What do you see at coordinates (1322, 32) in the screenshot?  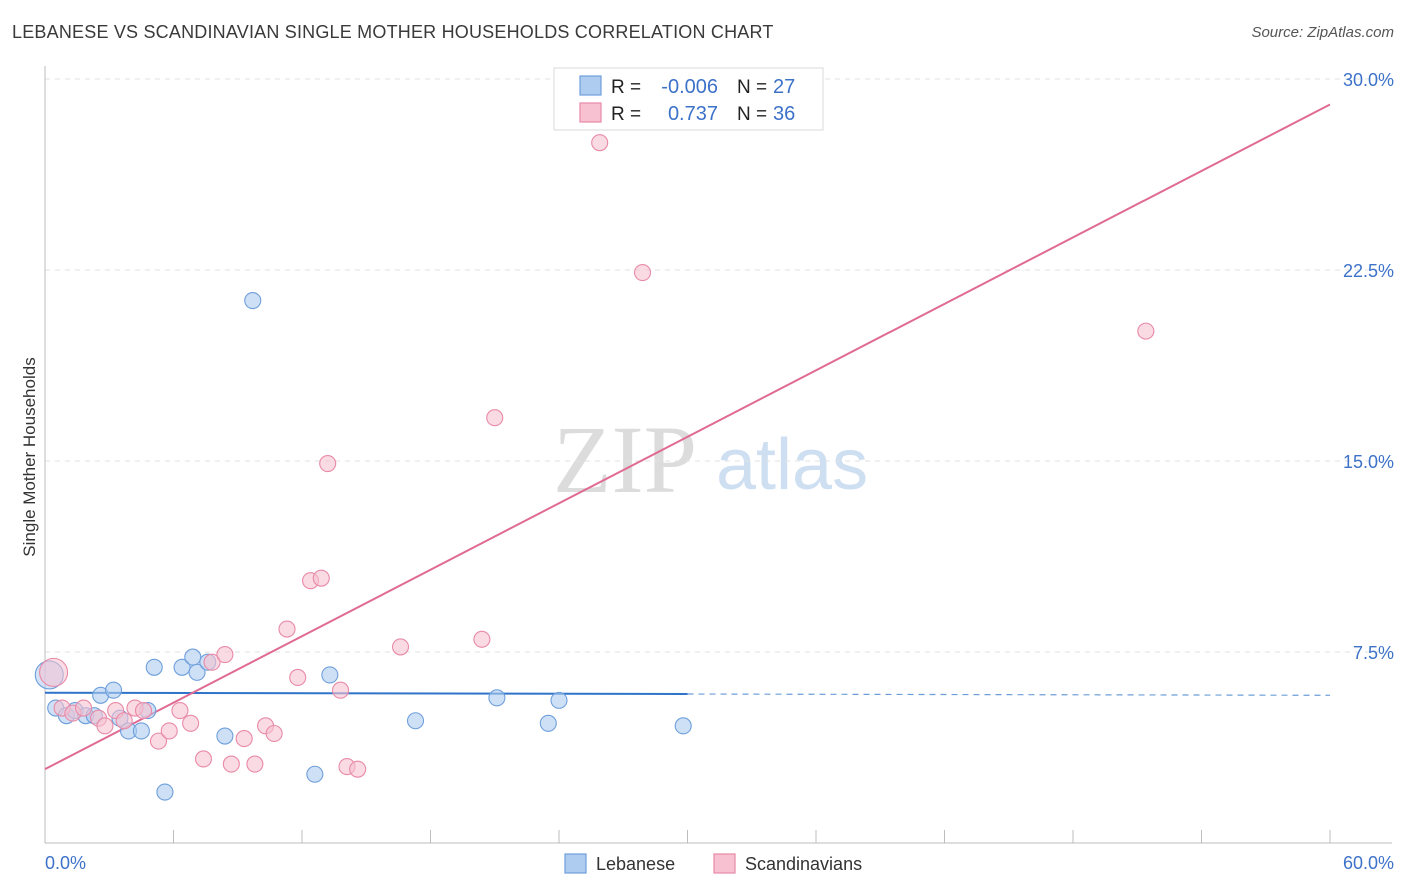 I see `source-label: Source: ZipAtlas.com` at bounding box center [1322, 32].